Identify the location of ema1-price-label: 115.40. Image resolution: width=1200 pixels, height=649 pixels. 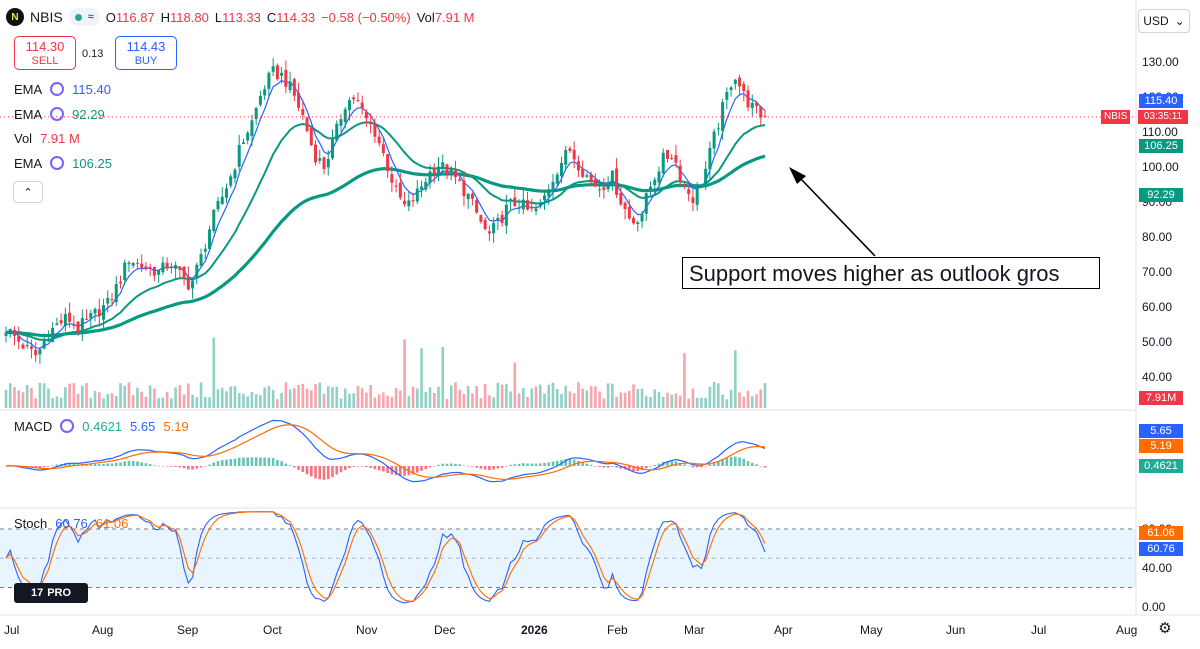
(1161, 101).